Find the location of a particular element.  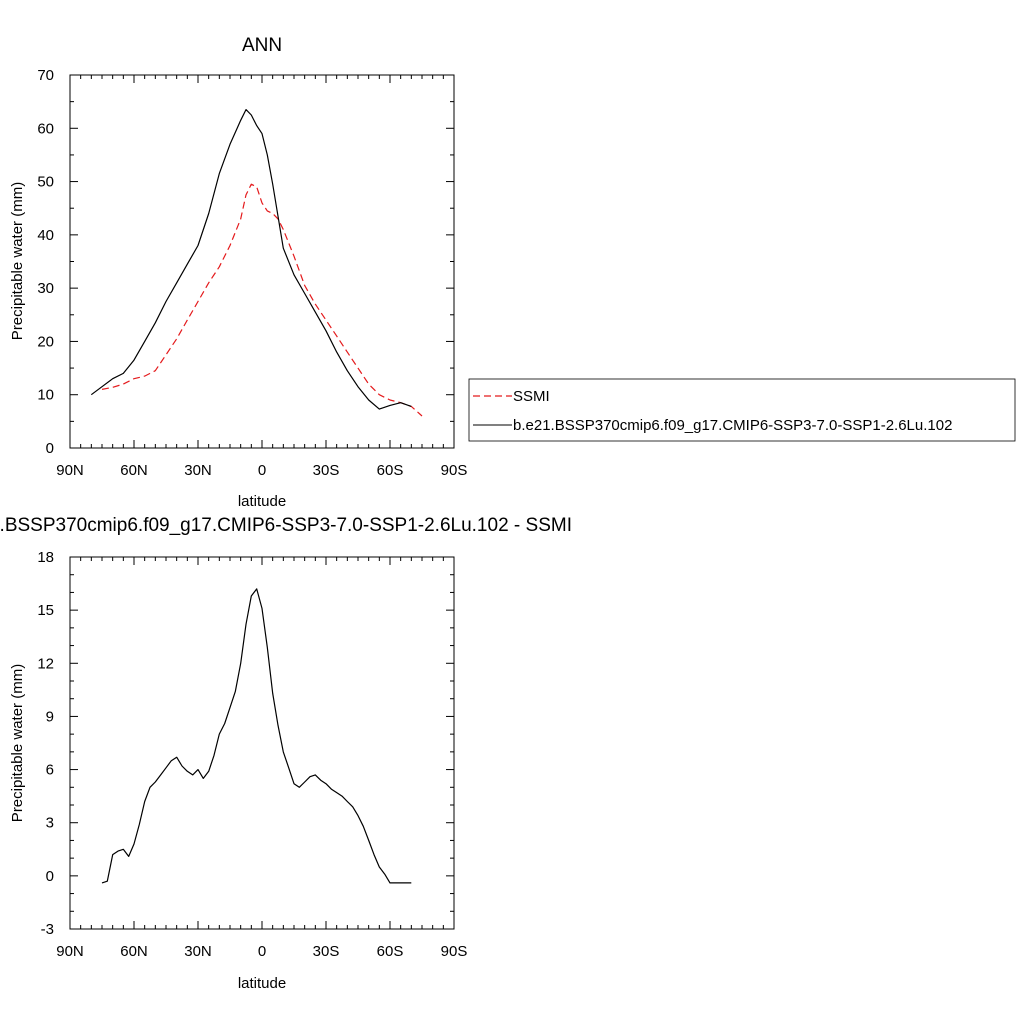

y-tick-label: 18 is located at coordinates (45, 557).